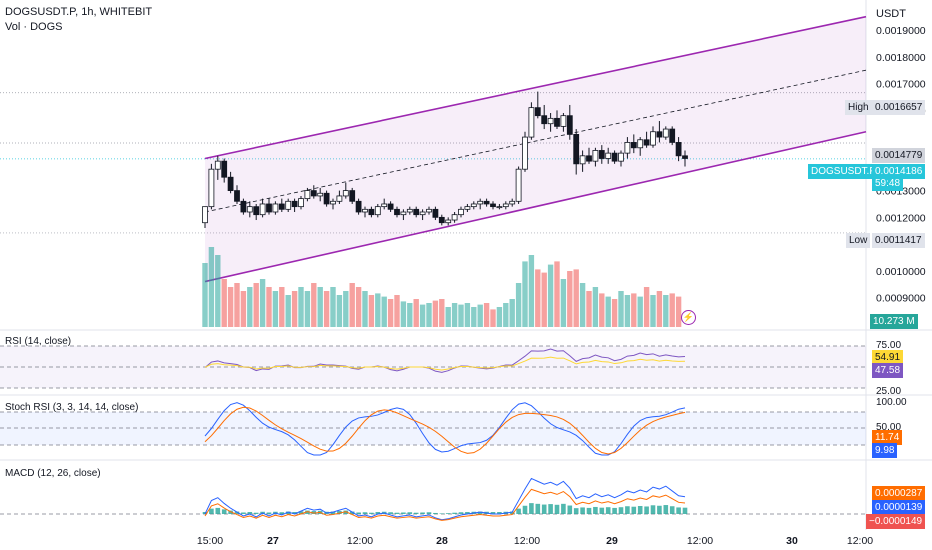  What do you see at coordinates (885, 450) in the screenshot?
I see `stoch-k-value: 9.98` at bounding box center [885, 450].